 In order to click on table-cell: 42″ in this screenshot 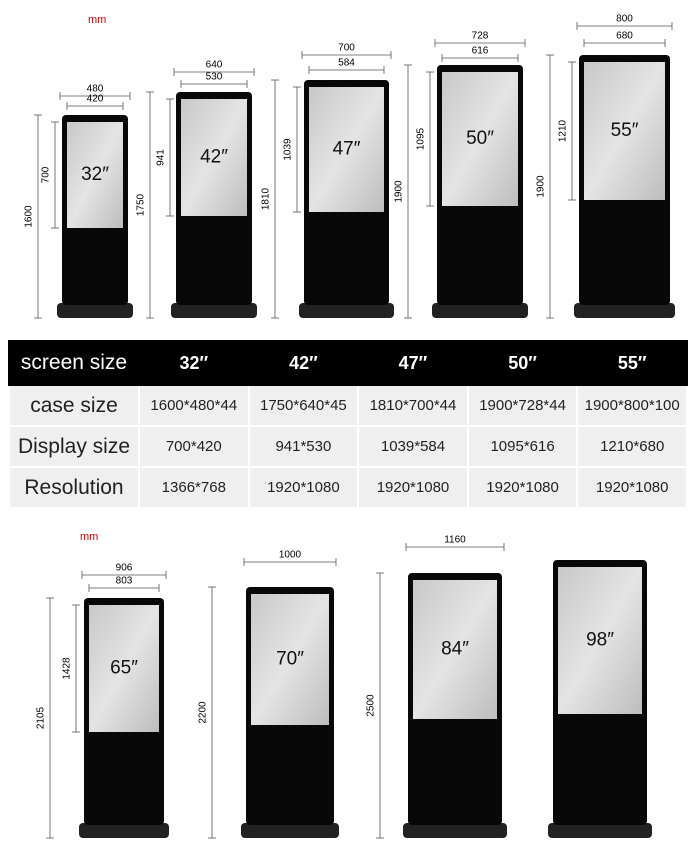, I will do `click(303, 363)`.